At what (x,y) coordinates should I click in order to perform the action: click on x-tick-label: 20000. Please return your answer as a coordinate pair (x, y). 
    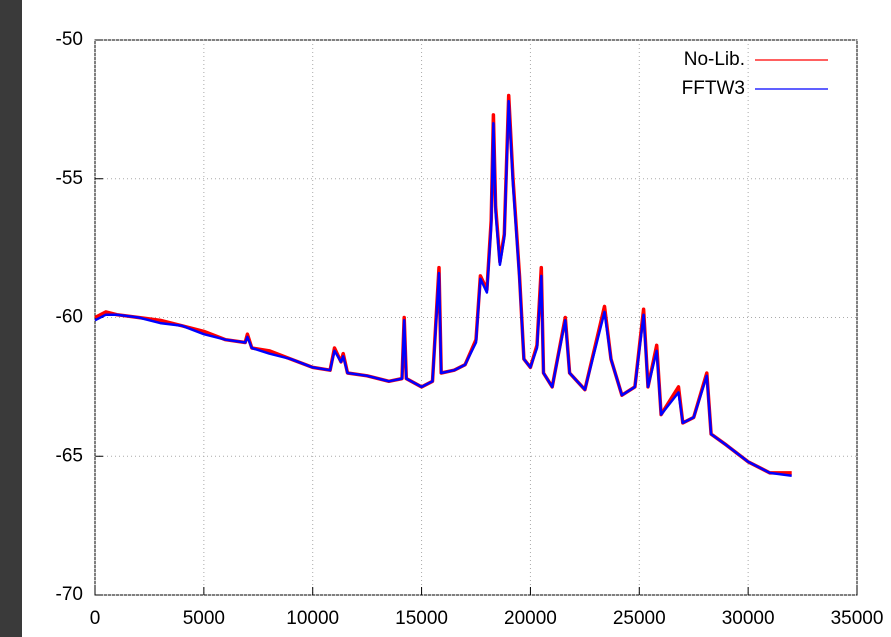
    Looking at the image, I should click on (530, 618).